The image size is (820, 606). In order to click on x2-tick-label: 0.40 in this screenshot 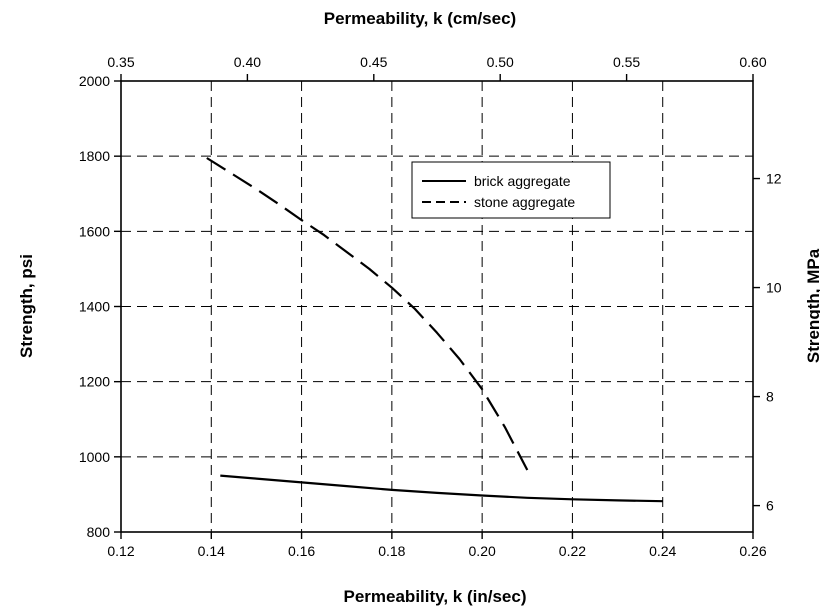, I will do `click(247, 62)`.